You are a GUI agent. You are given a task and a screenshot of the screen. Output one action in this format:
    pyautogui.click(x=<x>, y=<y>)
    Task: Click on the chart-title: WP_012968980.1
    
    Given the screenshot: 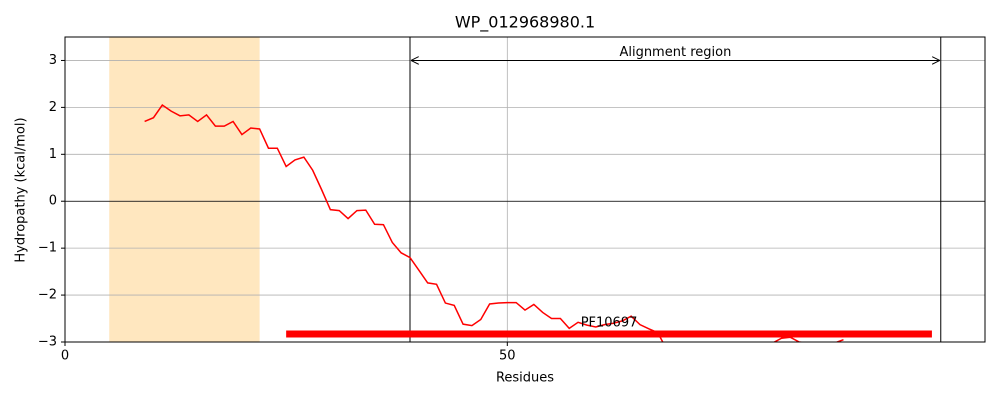 What is the action you would take?
    pyautogui.click(x=525, y=23)
    